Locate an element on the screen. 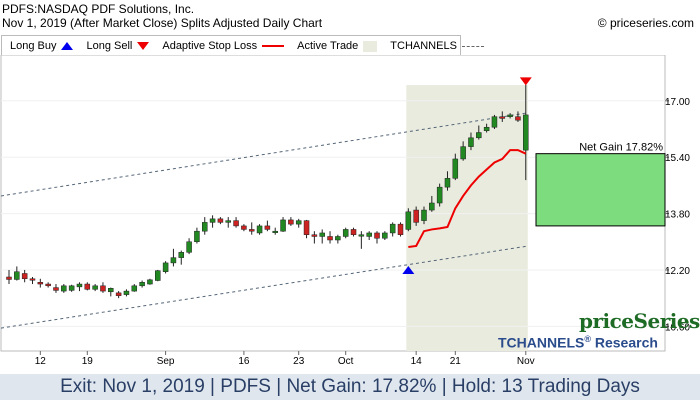 This screenshot has height=400, width=700. x-tick-label: 16 is located at coordinates (244, 361).